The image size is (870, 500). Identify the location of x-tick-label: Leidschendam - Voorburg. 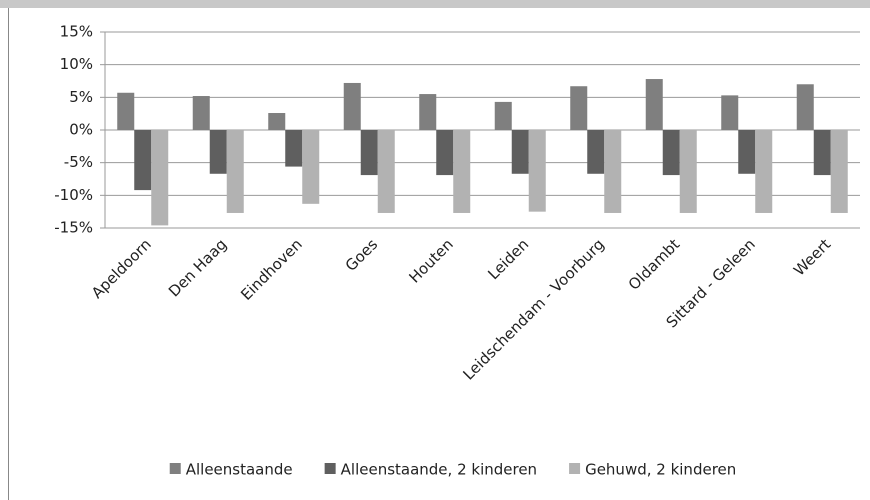
(534, 309).